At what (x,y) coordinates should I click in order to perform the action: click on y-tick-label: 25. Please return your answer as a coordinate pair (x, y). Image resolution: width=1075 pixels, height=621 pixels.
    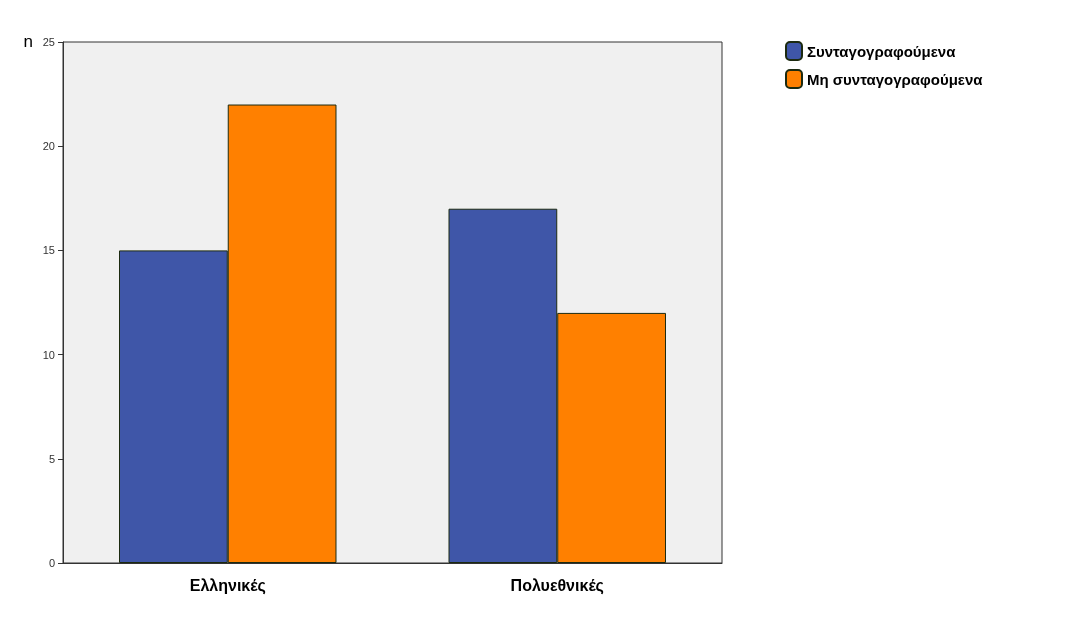
    Looking at the image, I should click on (48, 42).